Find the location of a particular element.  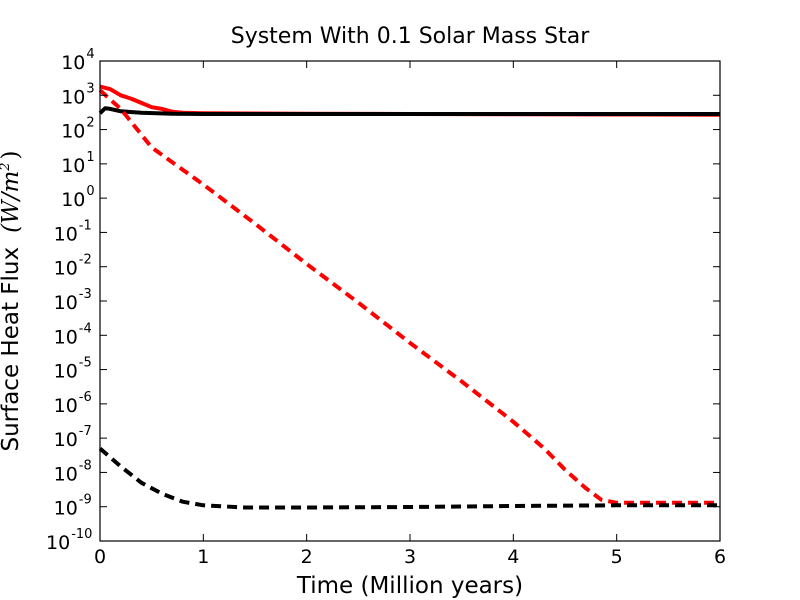

y-tick-label-exponent: -2 is located at coordinates (85, 260).